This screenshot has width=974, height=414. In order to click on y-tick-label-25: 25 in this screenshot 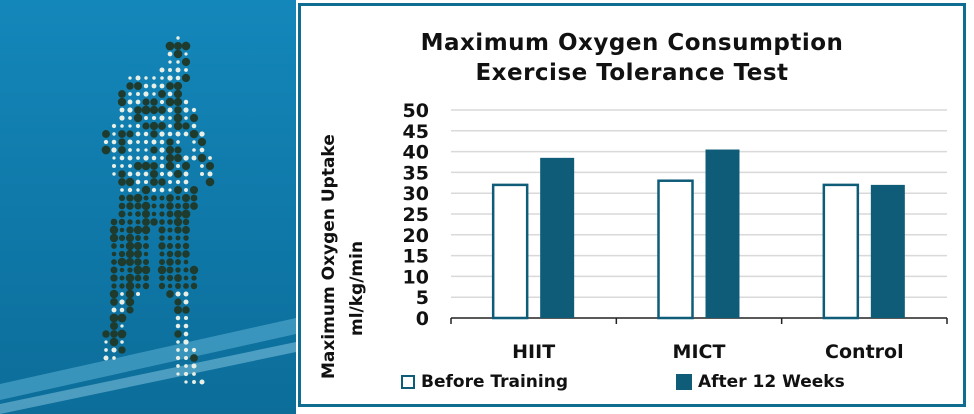, I will do `click(416, 215)`.